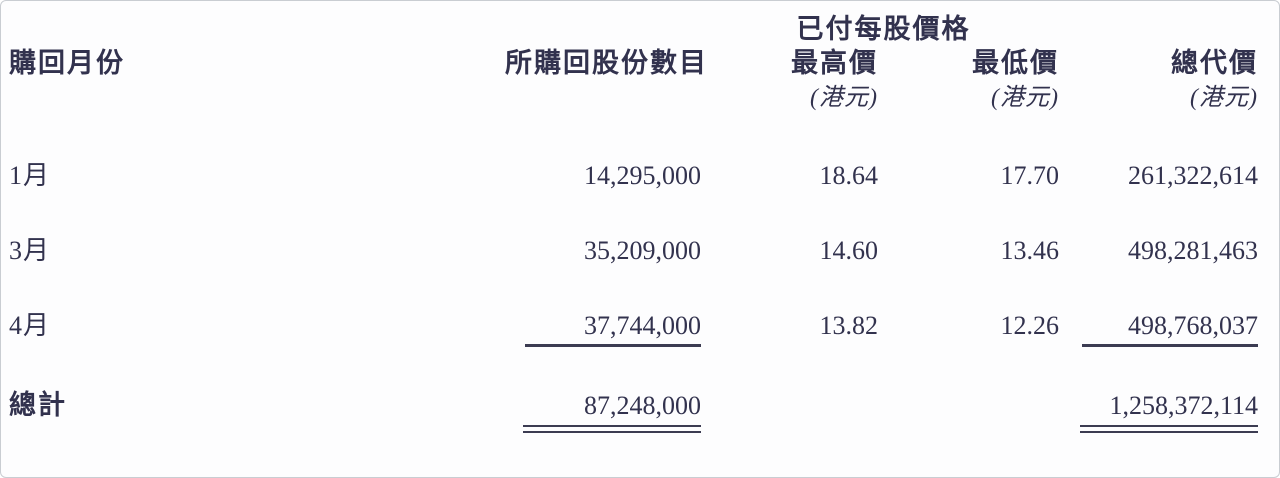 This screenshot has width=1280, height=478. What do you see at coordinates (613, 345) in the screenshot?
I see `subtotal-rule-shares` at bounding box center [613, 345].